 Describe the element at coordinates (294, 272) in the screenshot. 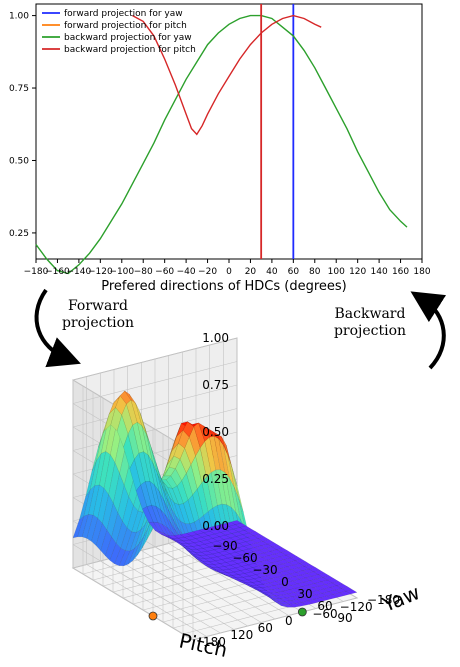

I see `x-tick-label: 60` at that location.